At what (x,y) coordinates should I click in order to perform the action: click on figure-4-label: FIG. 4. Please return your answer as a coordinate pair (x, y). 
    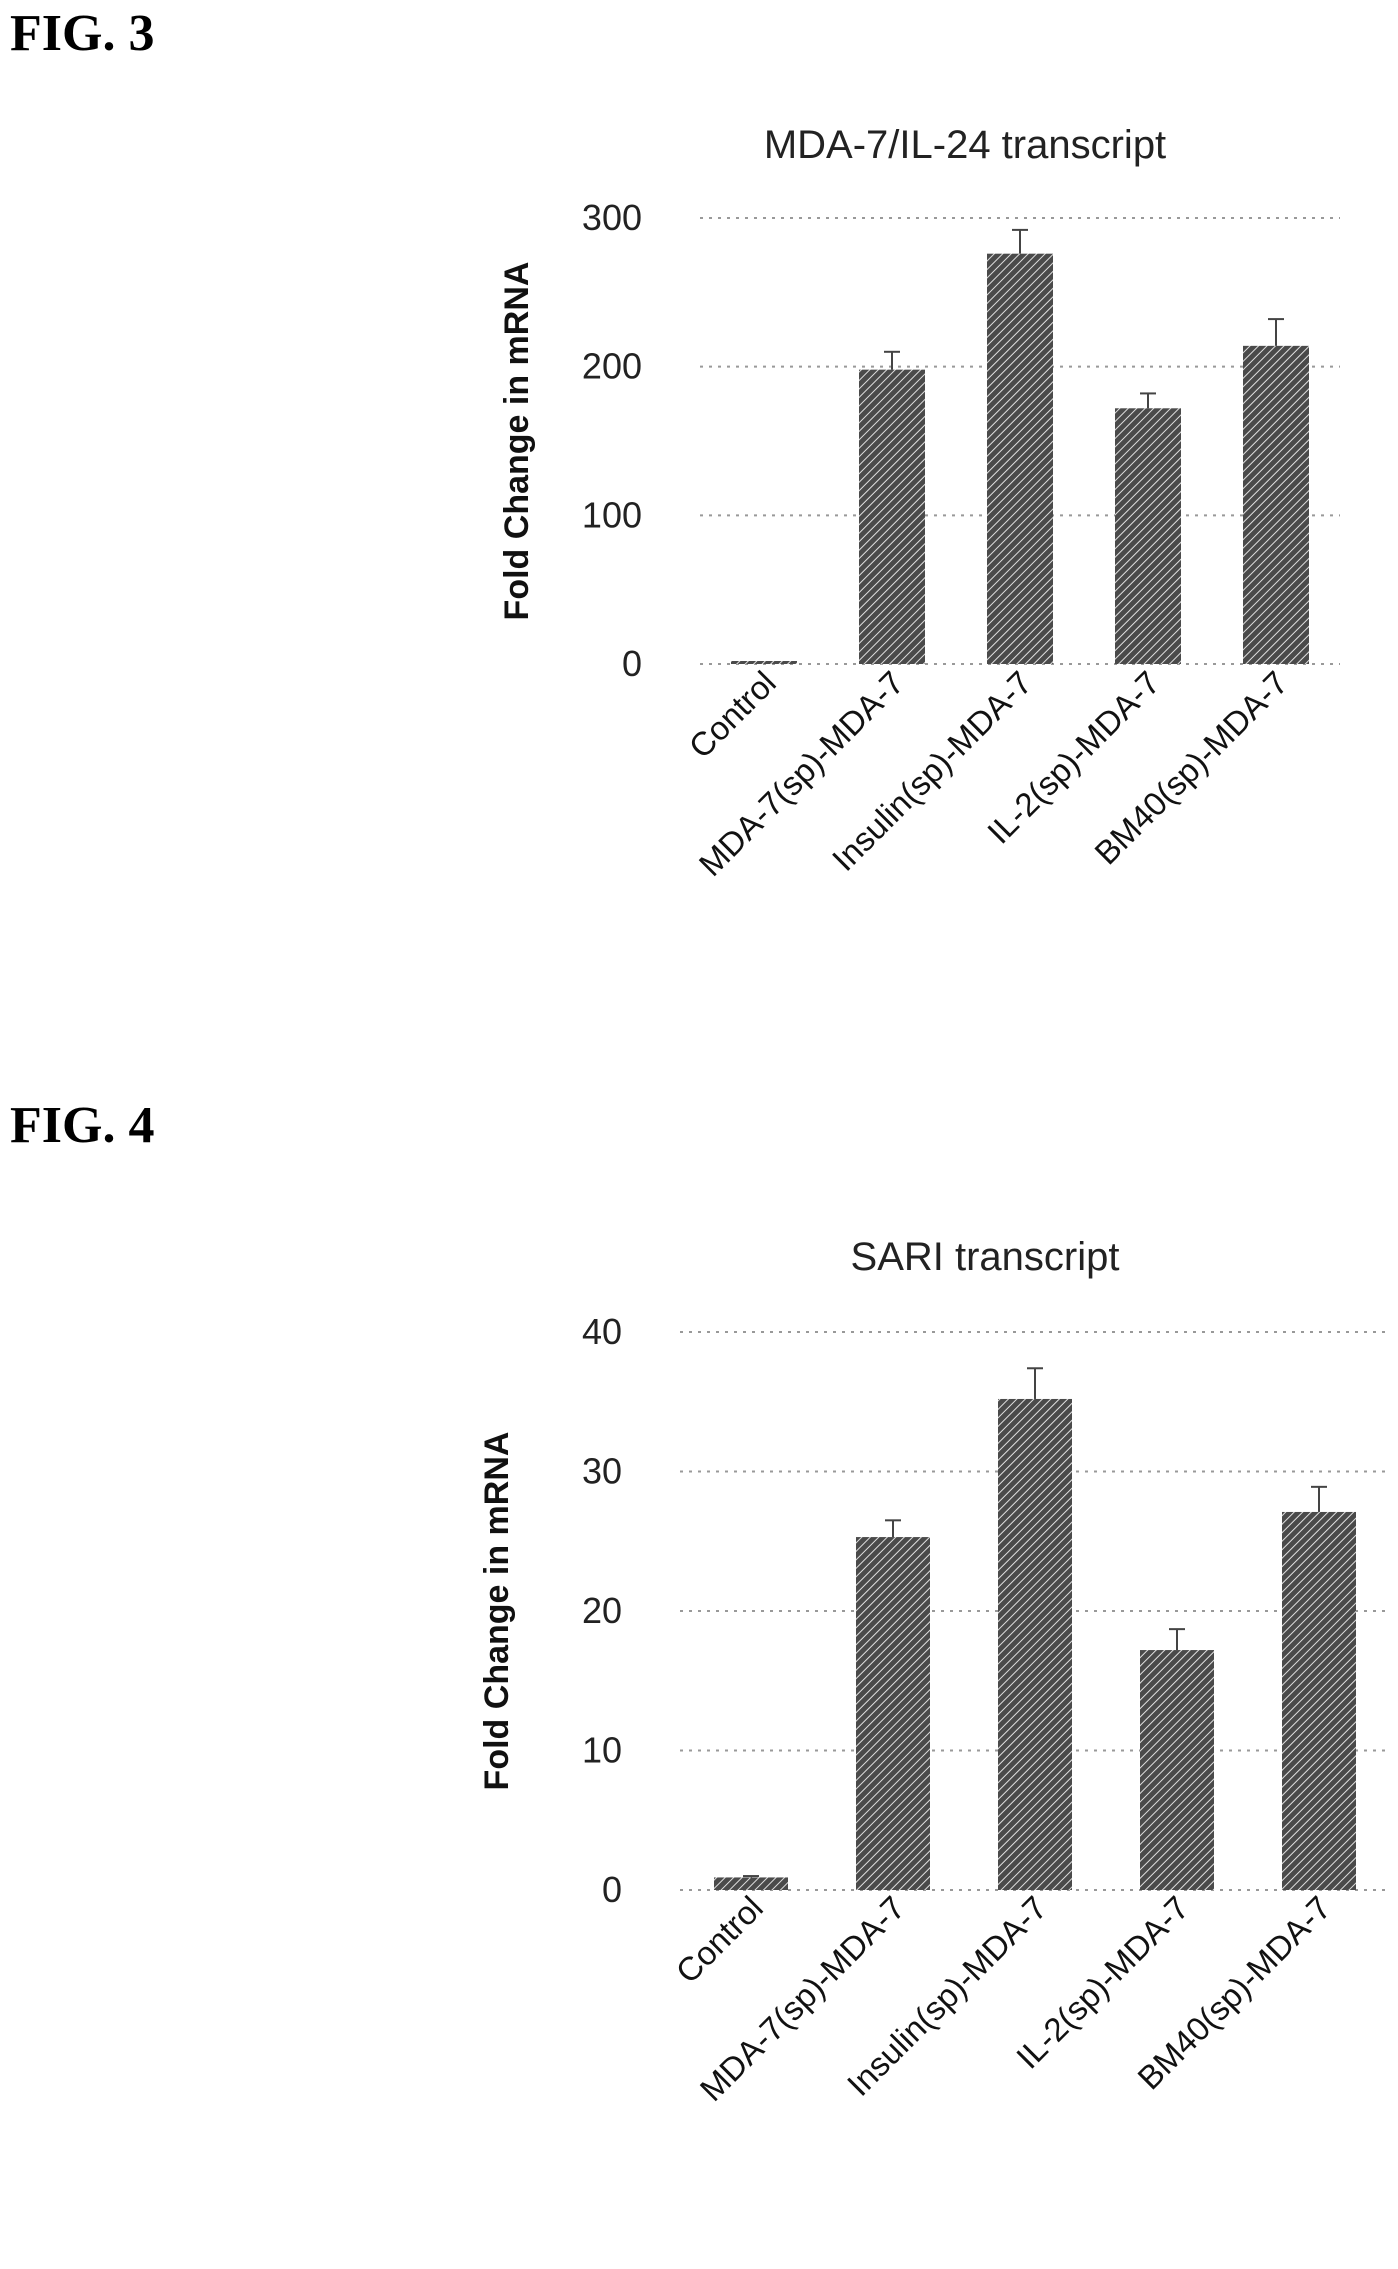
    Looking at the image, I should click on (82, 1125).